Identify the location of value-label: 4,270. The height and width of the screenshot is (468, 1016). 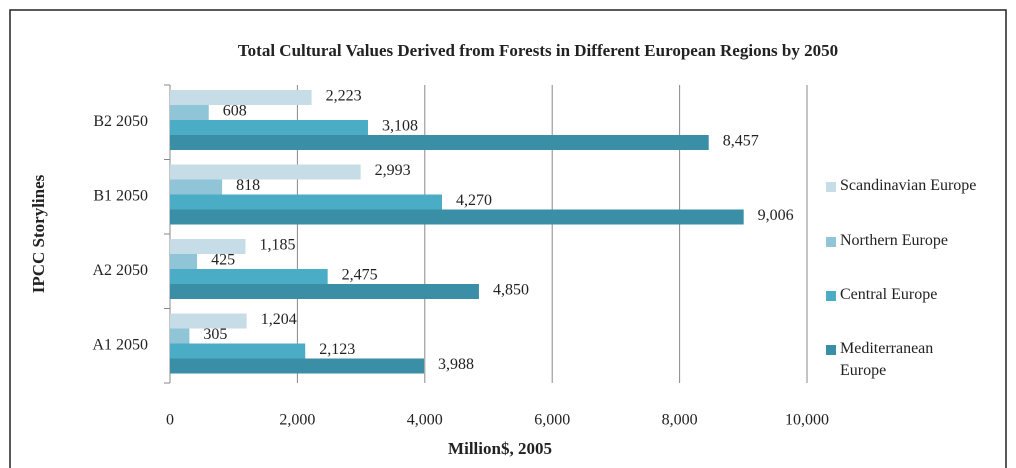
(474, 200).